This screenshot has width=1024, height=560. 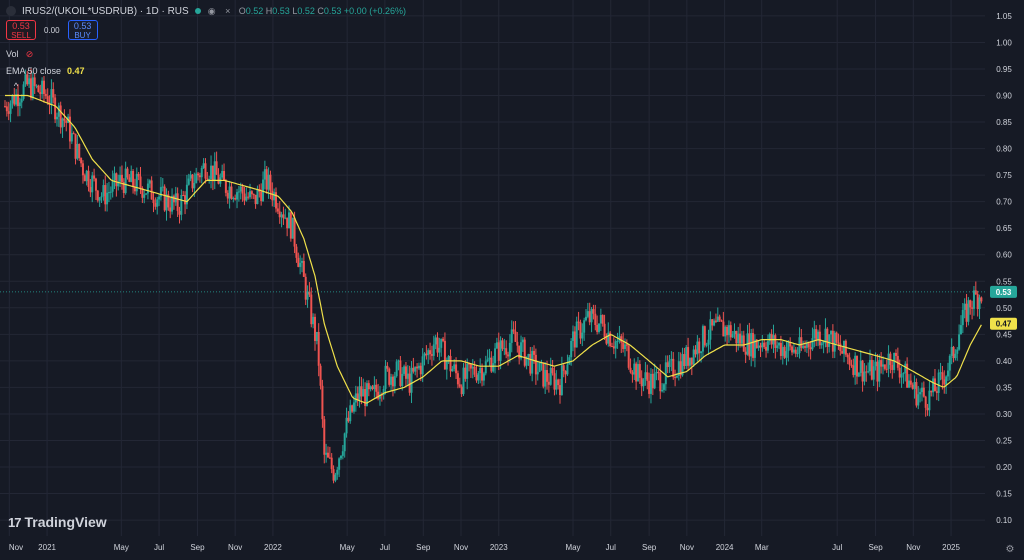 What do you see at coordinates (1004, 308) in the screenshot?
I see `y-tick-label: 0.50` at bounding box center [1004, 308].